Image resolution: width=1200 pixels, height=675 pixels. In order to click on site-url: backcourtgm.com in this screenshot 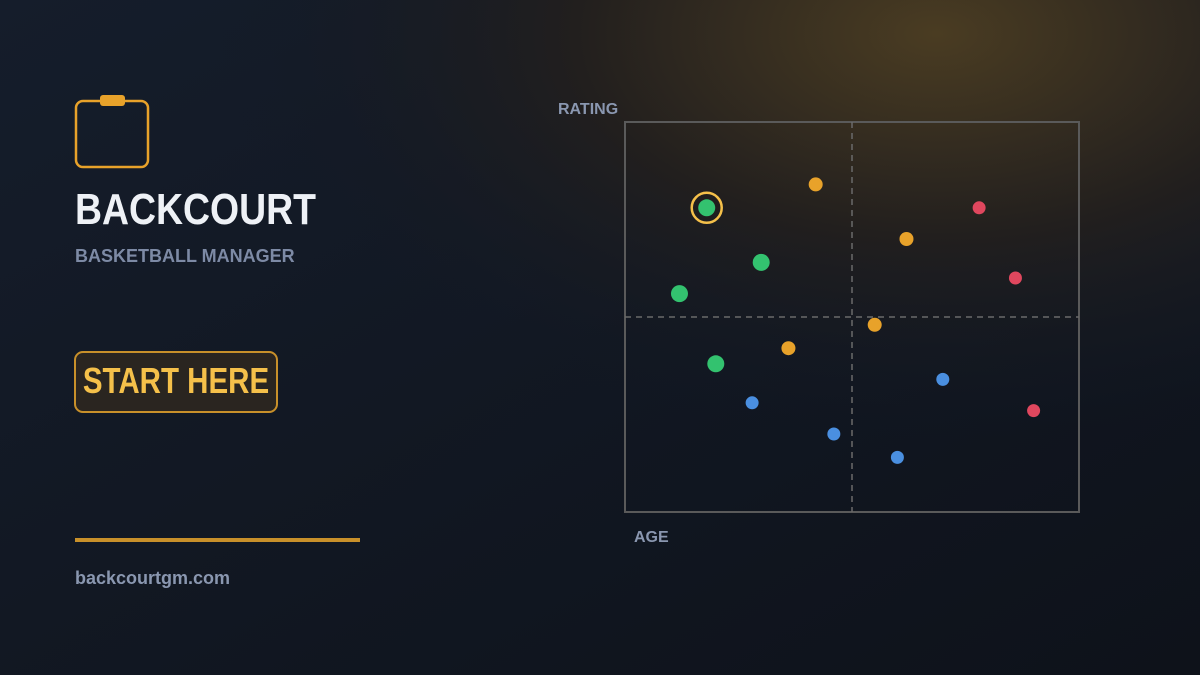, I will do `click(152, 578)`.